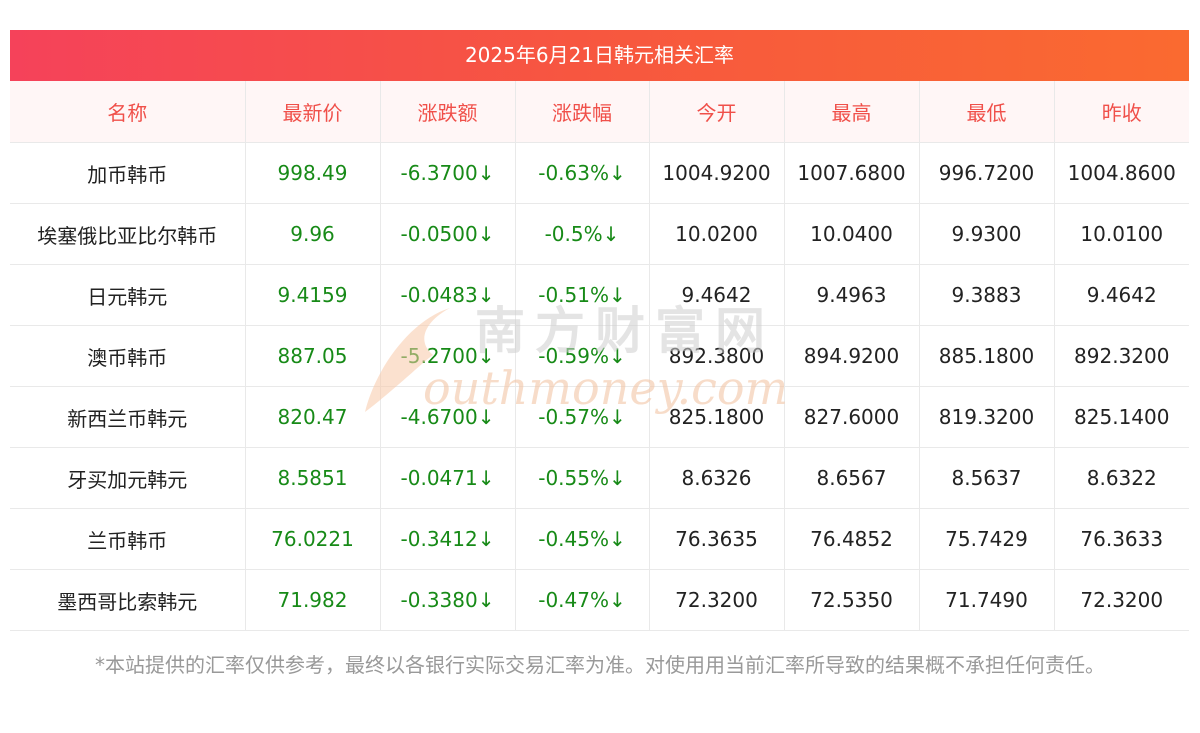  I want to click on latest-price: 998.49, so click(313, 173).